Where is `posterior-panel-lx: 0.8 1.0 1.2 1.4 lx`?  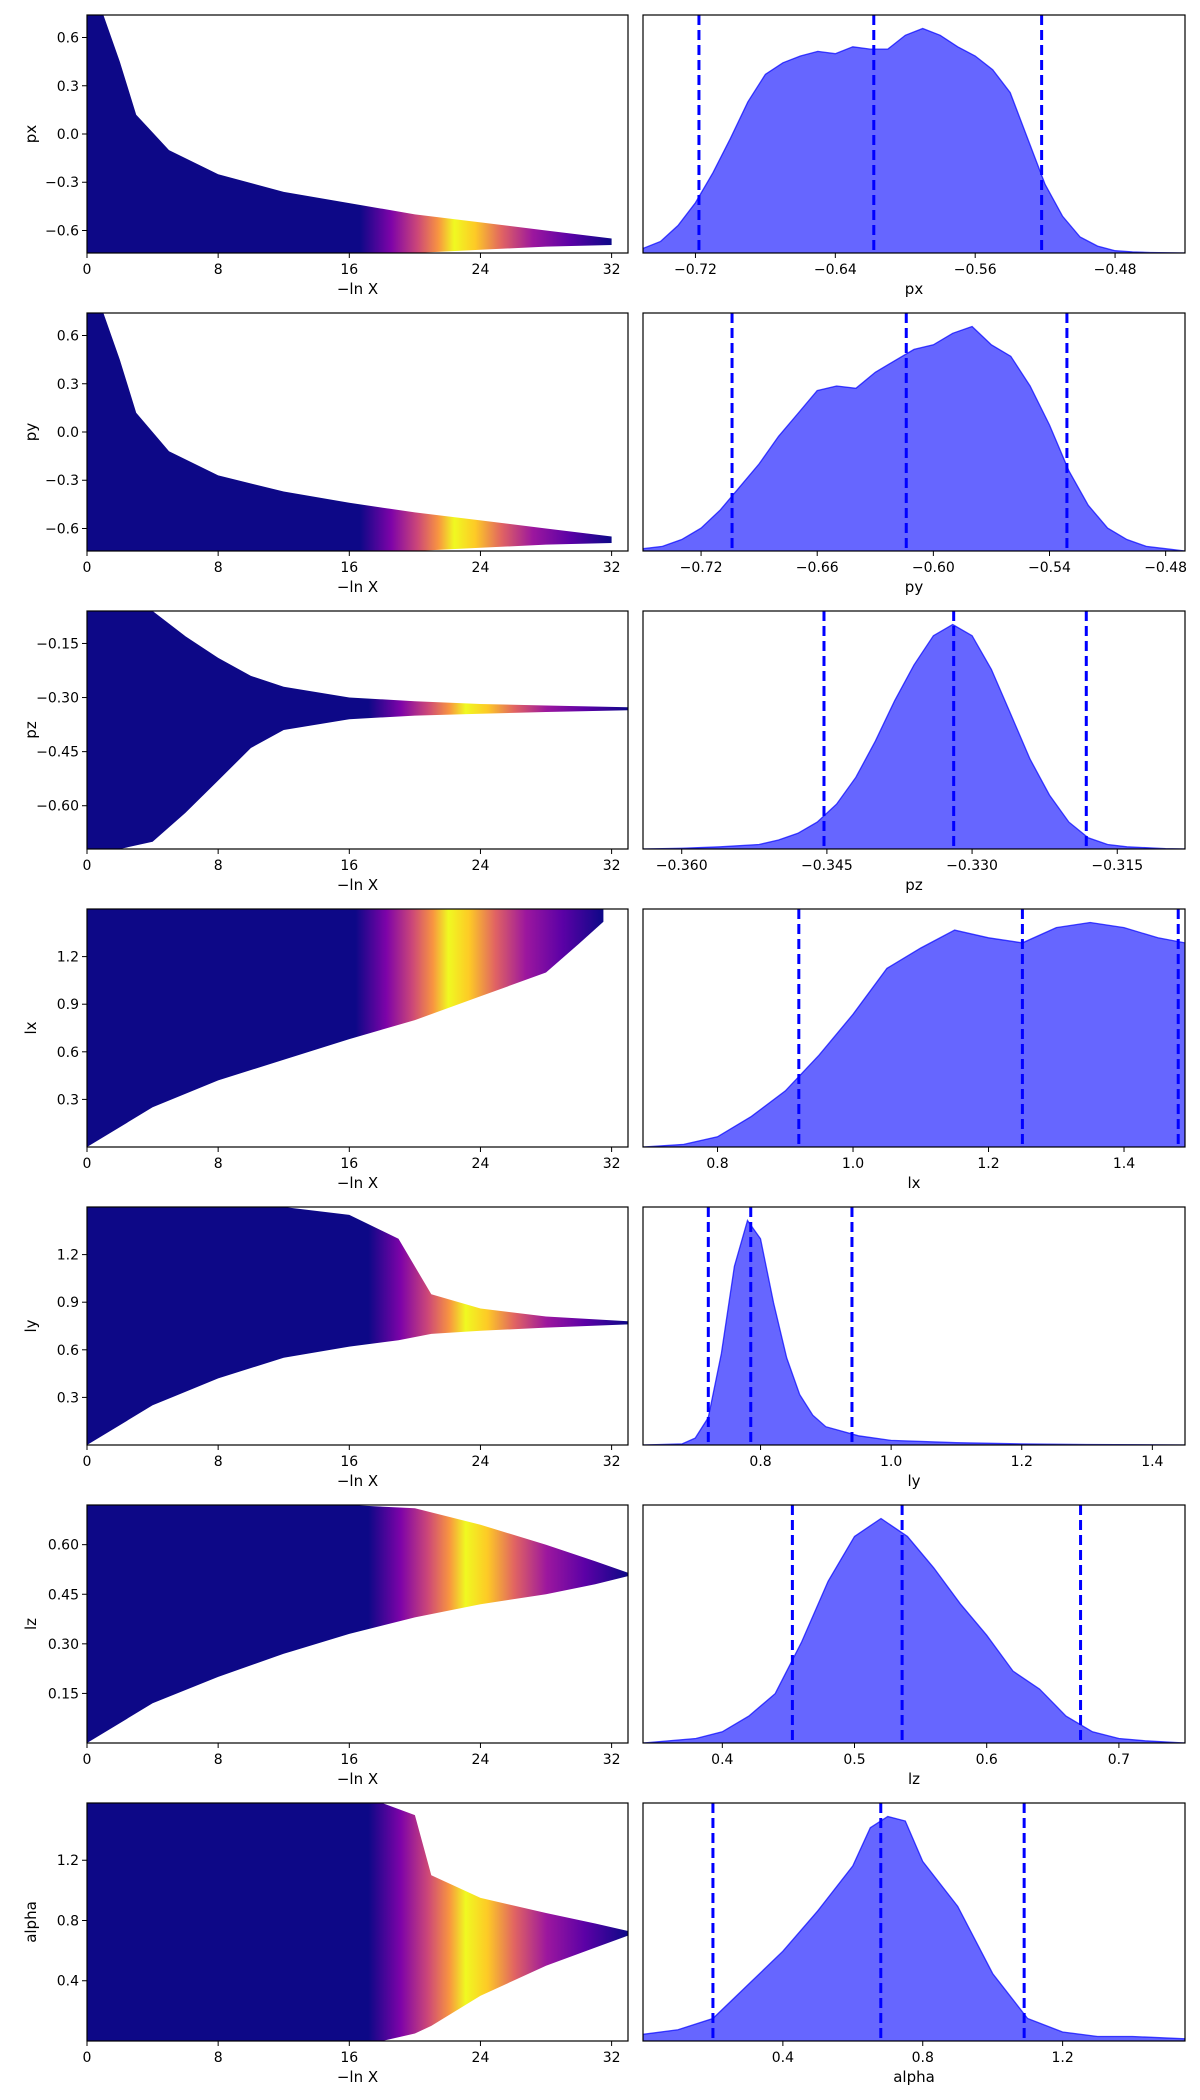 posterior-panel-lx: 0.8 1.0 1.2 1.4 lx is located at coordinates (914, 1050).